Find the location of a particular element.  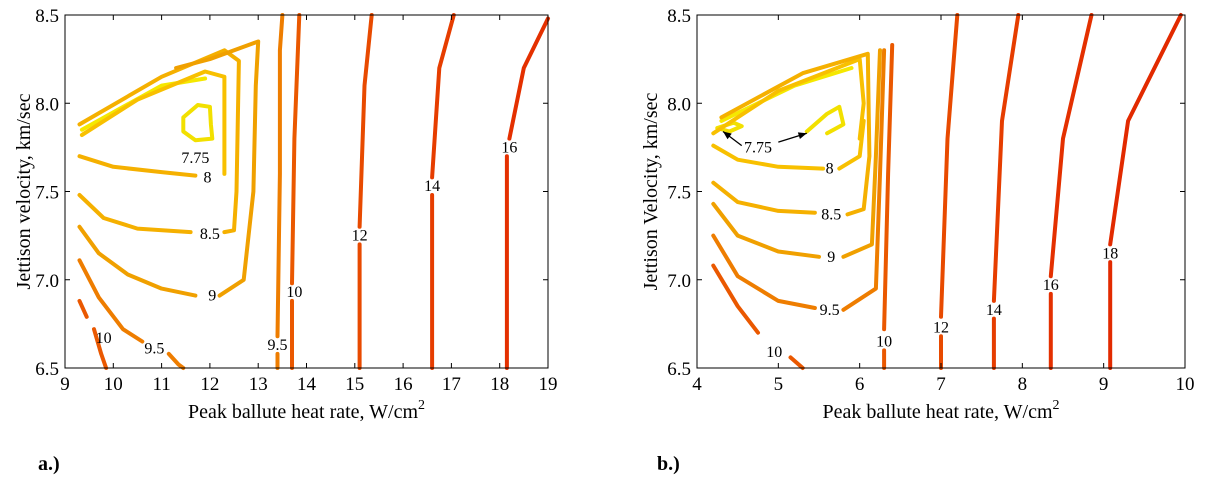

y-axis-label: Jettison velocity, km/sec is located at coordinates (24, 191).